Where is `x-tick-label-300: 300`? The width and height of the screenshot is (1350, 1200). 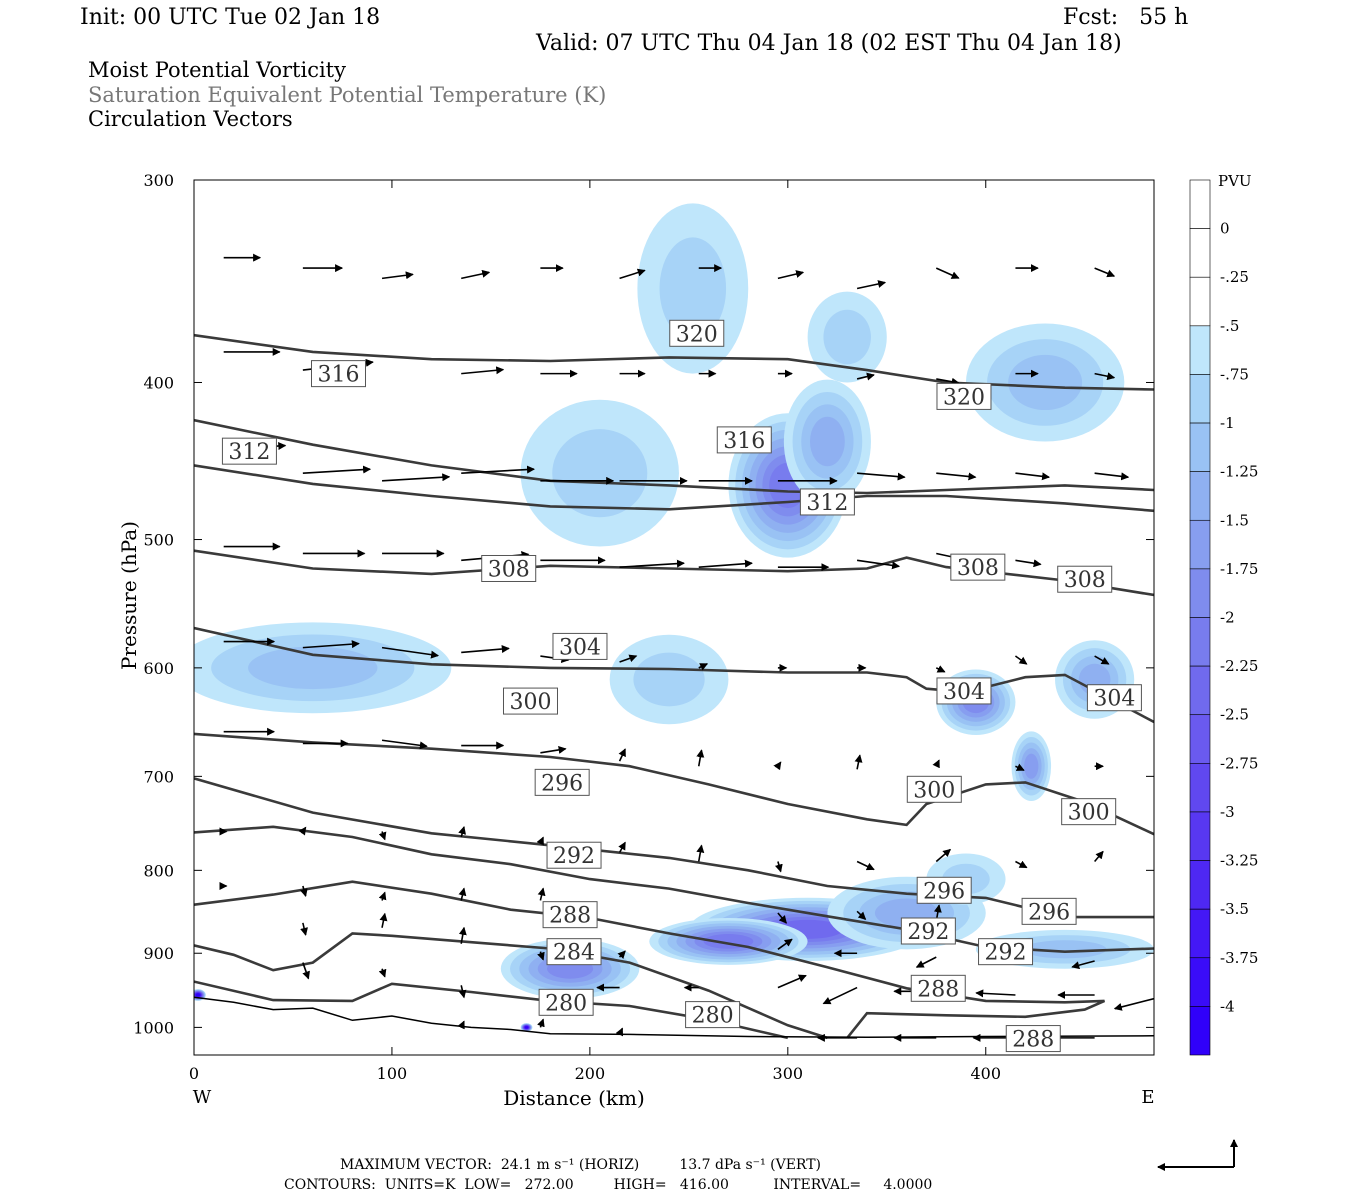
x-tick-label-300: 300 is located at coordinates (788, 1073).